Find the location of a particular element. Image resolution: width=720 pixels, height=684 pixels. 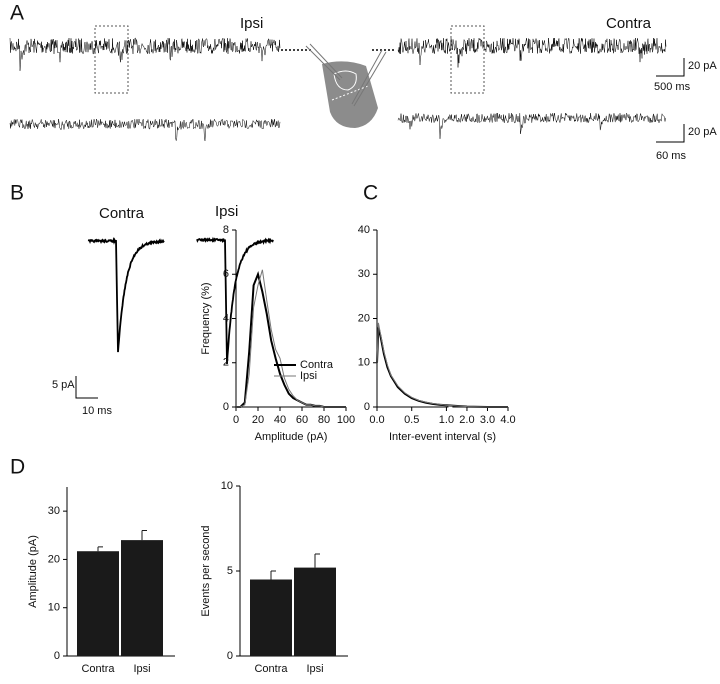

x-tick-label: 0.5 is located at coordinates (411, 420).